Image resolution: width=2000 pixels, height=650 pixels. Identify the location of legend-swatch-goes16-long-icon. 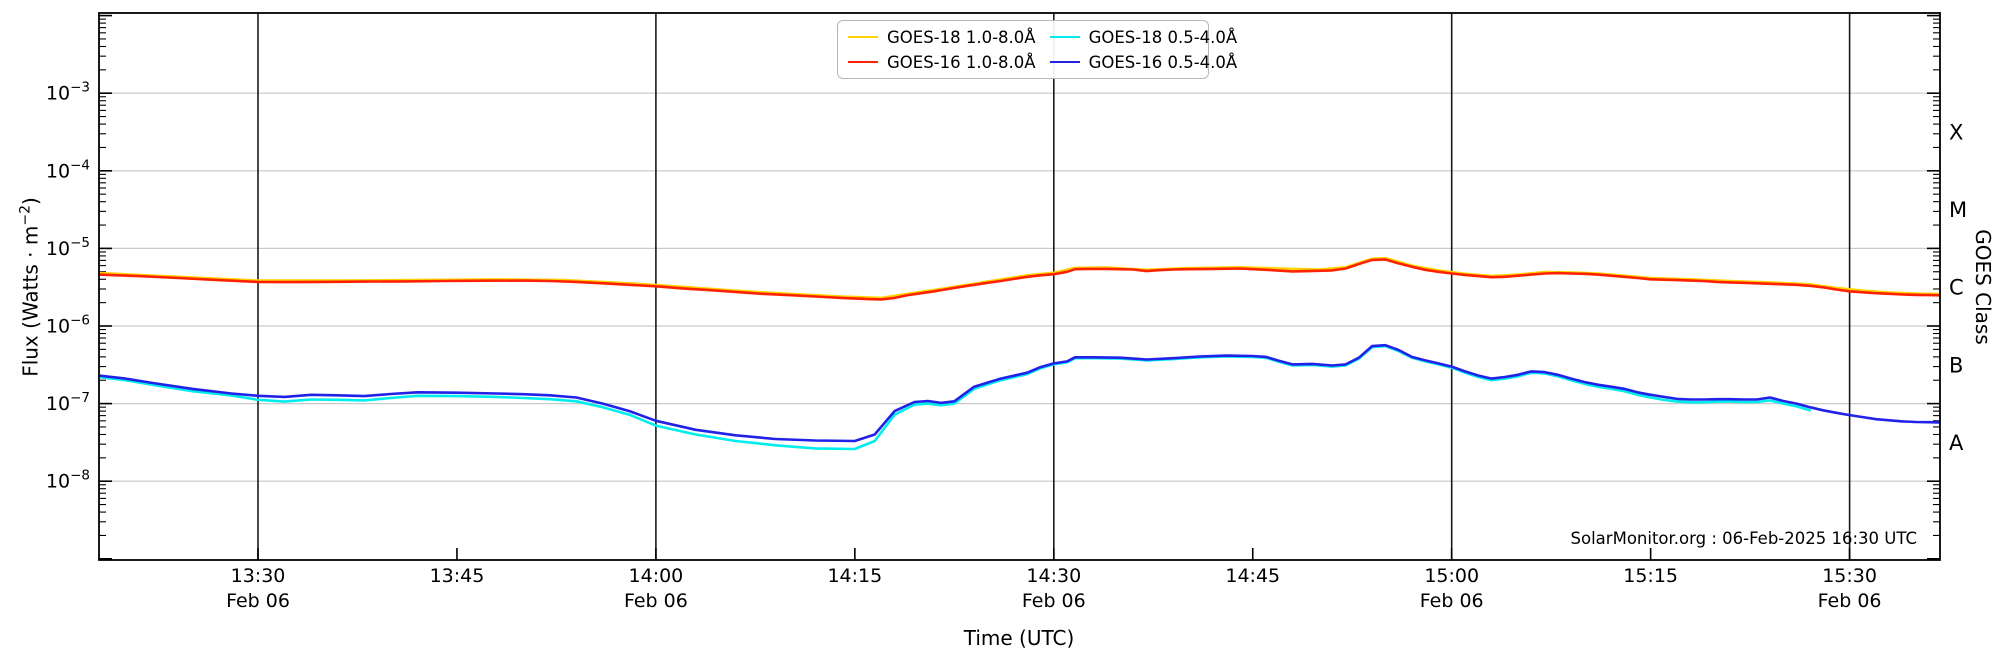
(863, 62).